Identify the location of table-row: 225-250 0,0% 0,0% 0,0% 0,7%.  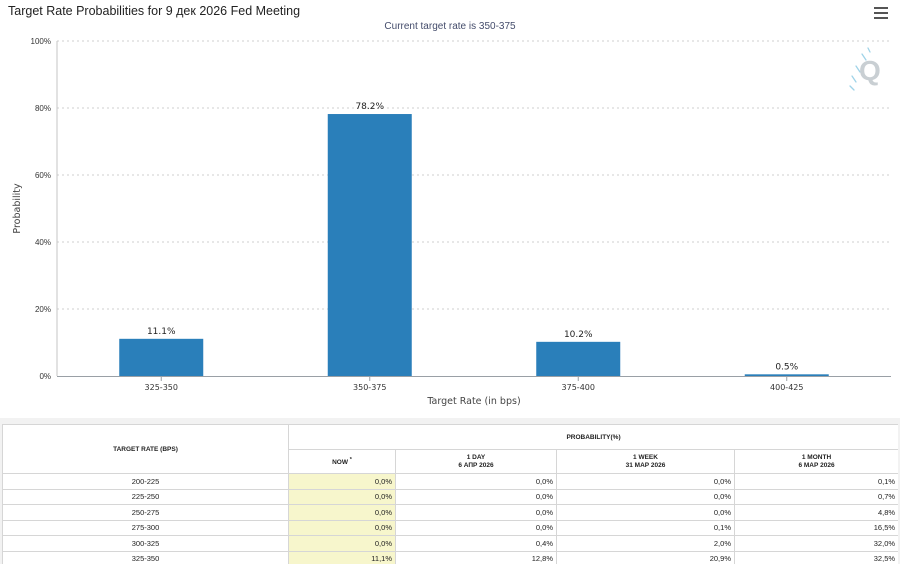
(450, 496).